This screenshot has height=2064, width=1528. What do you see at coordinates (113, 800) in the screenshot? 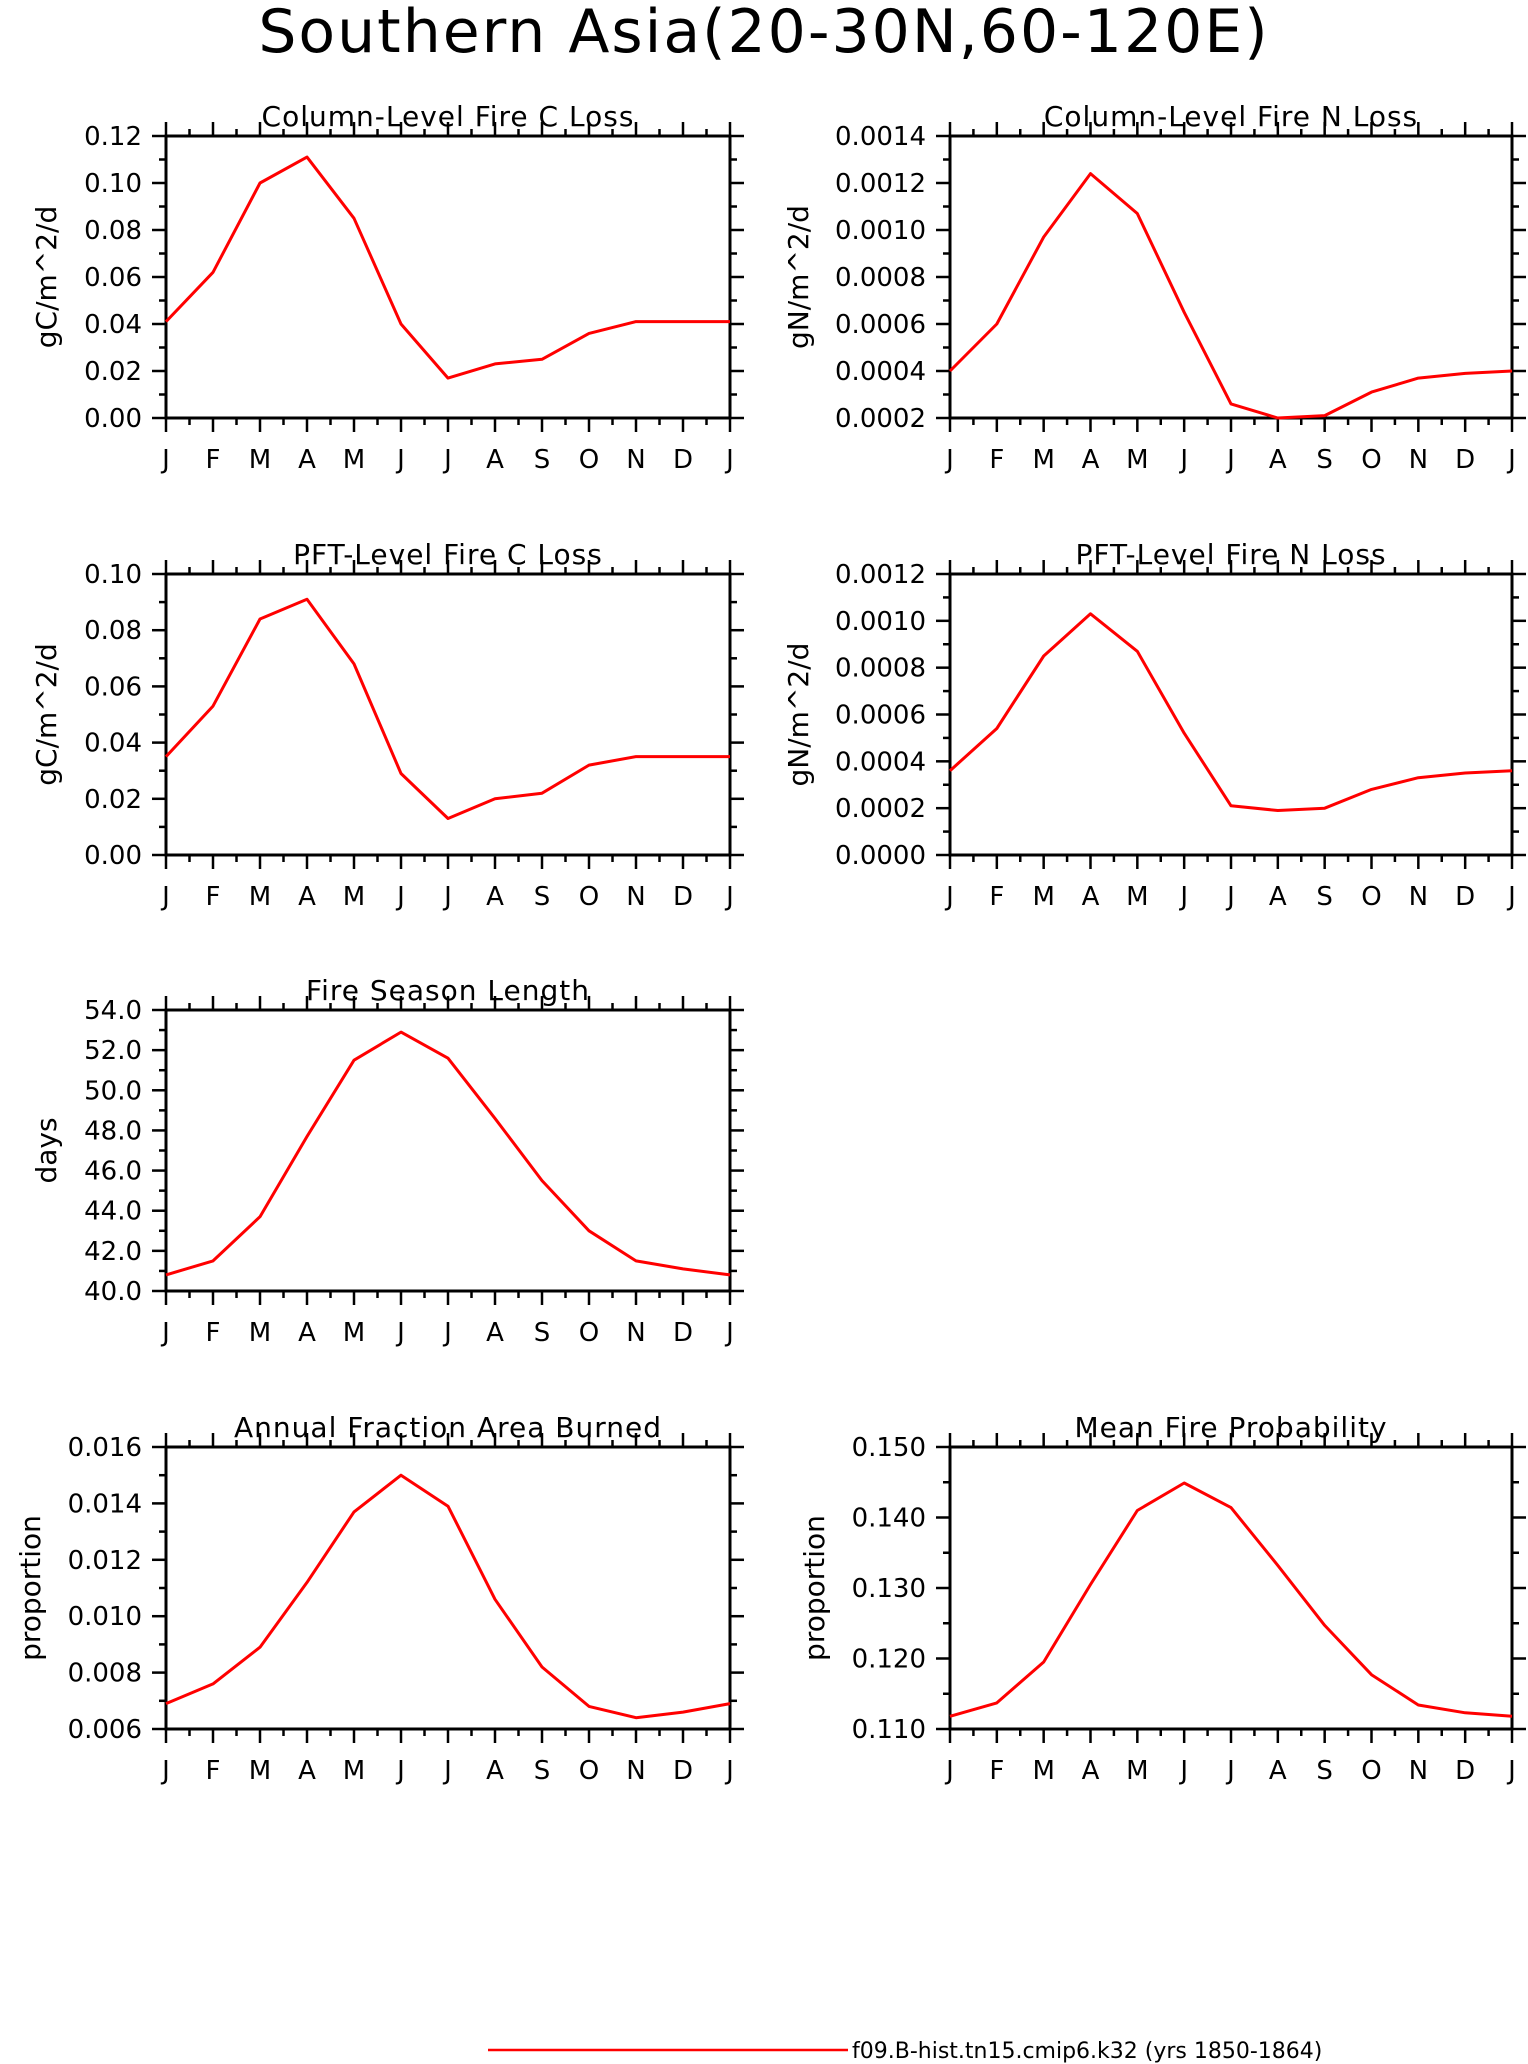
I see `y-tick-label: 0.02` at bounding box center [113, 800].